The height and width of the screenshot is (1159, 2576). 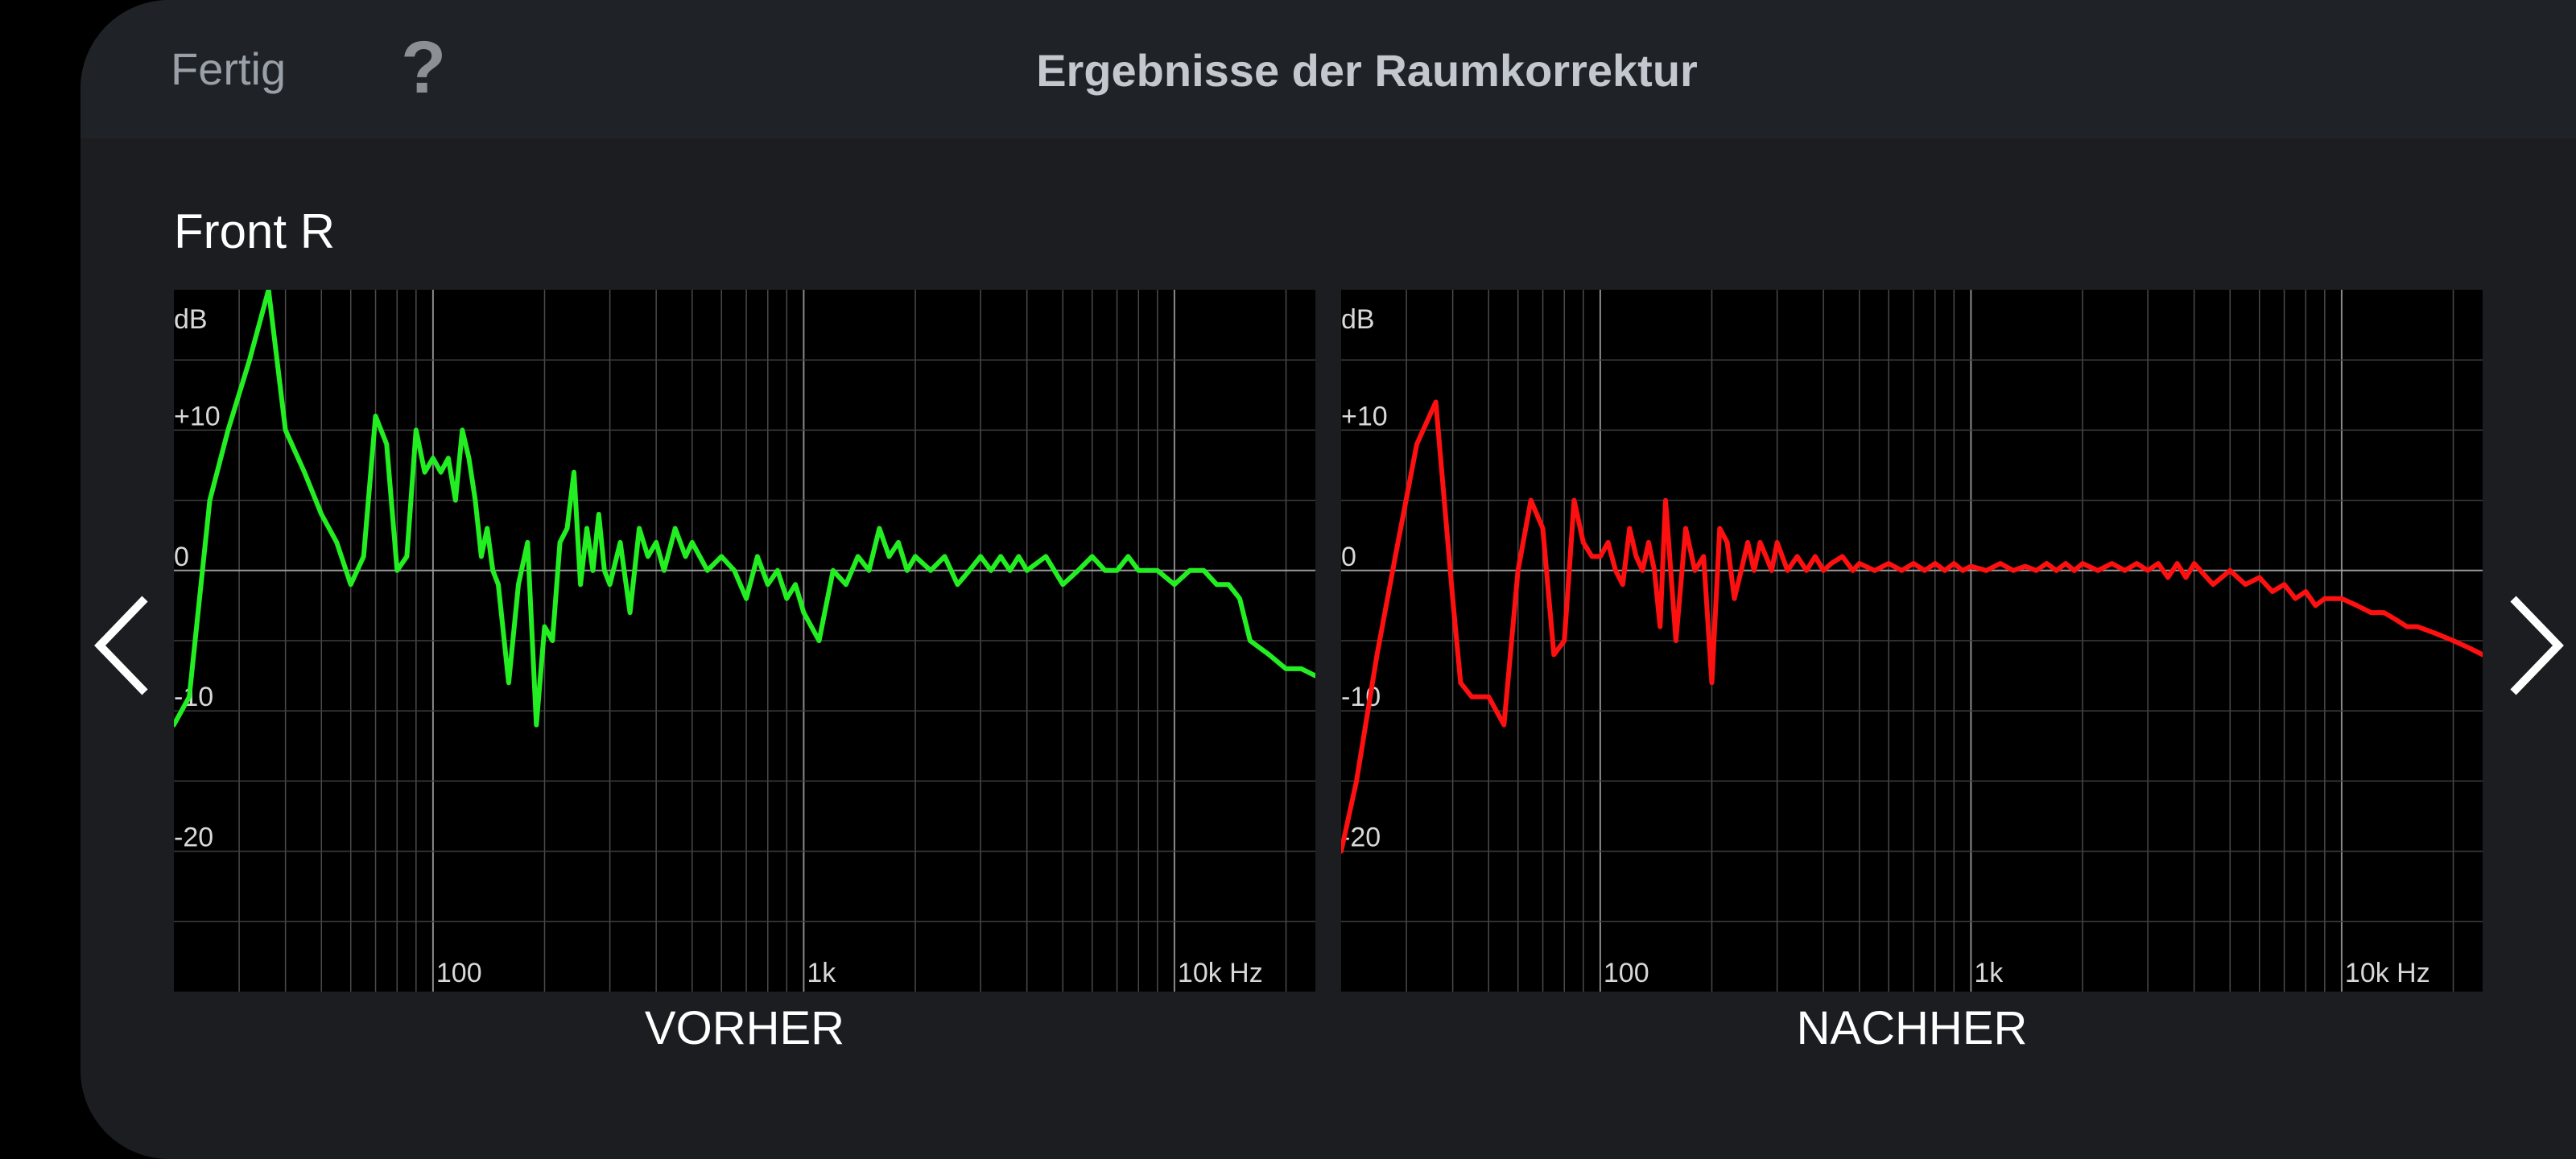 I want to click on channel-label: Front R, so click(x=255, y=231).